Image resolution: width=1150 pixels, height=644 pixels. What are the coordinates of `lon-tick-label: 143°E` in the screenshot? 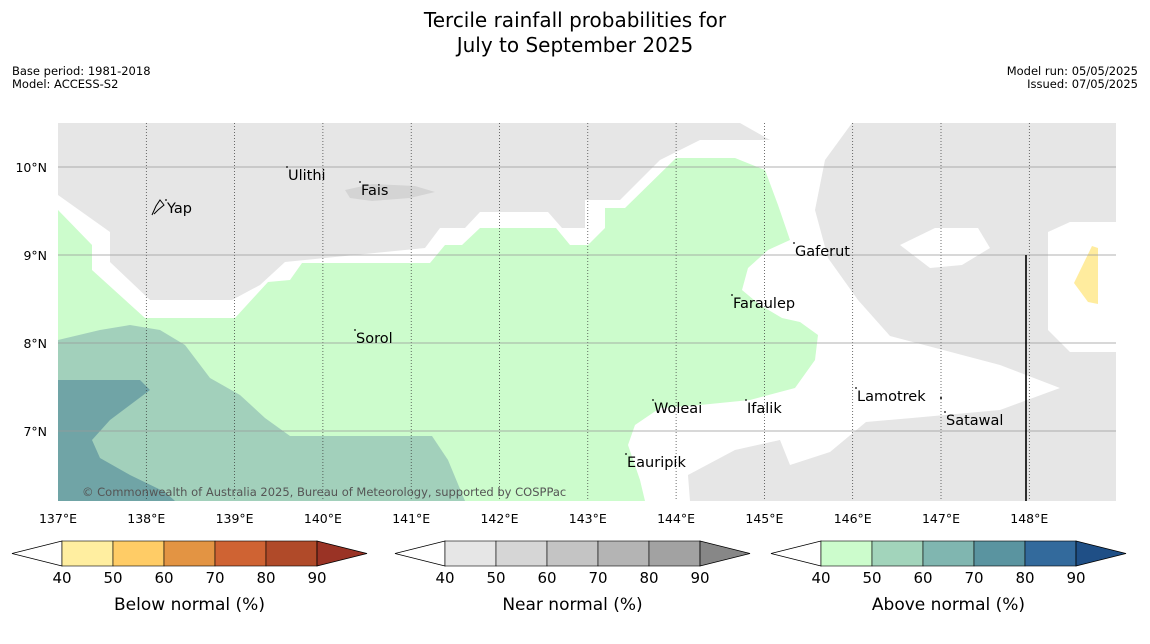 It's located at (588, 518).